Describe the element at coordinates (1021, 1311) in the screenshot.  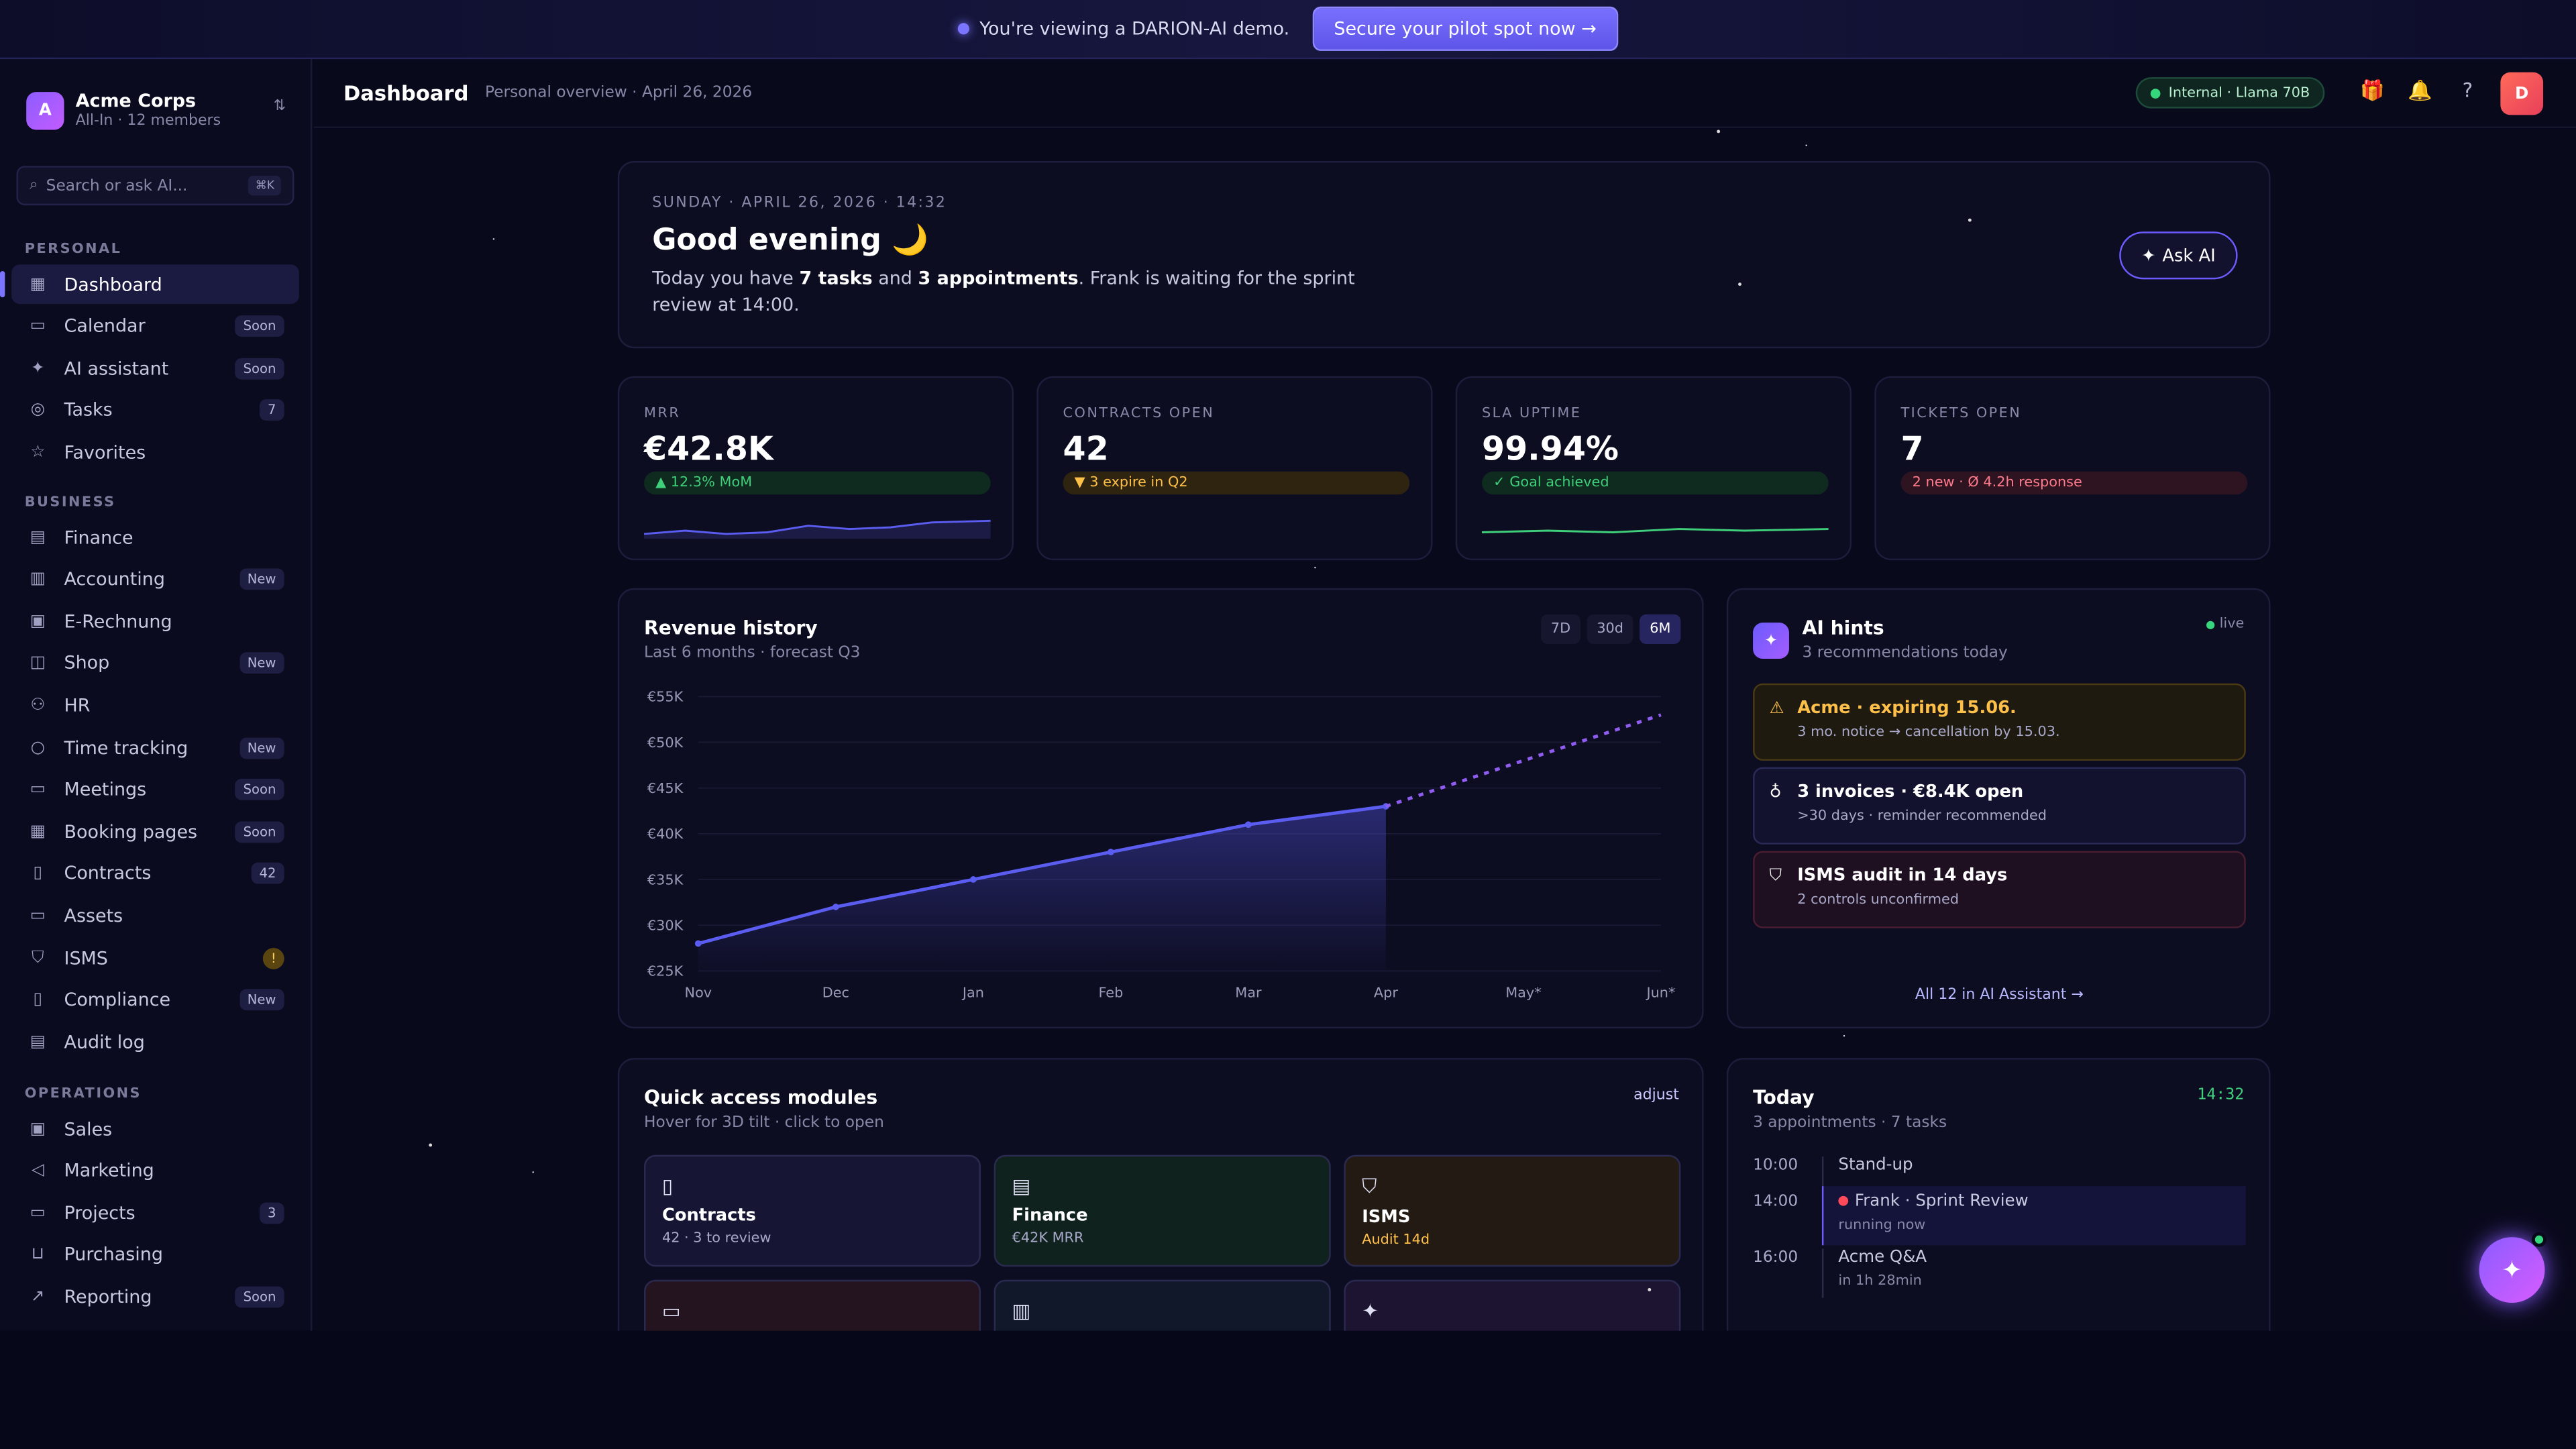
I see `book-icon: ▥` at that location.